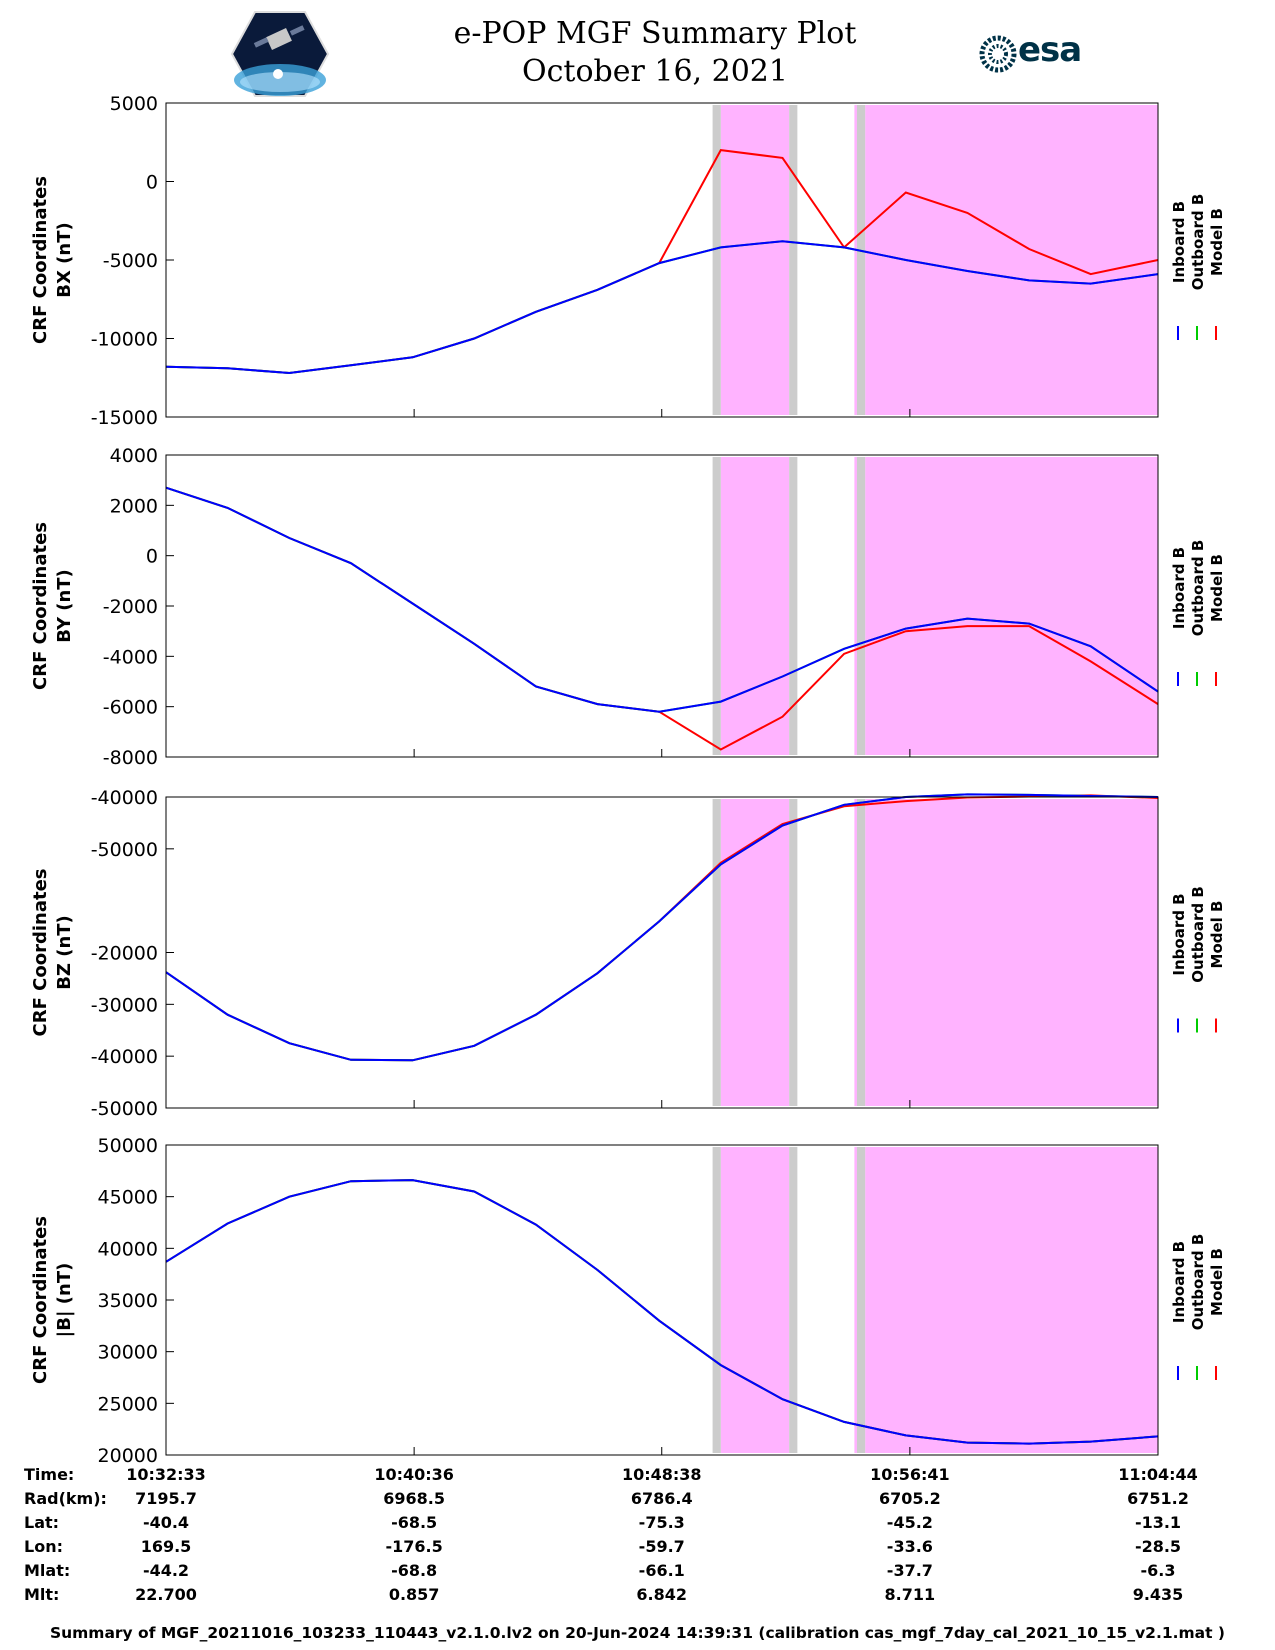 This screenshot has height=1650, width=1275. I want to click on y-tick-label: -20000, so click(124, 954).